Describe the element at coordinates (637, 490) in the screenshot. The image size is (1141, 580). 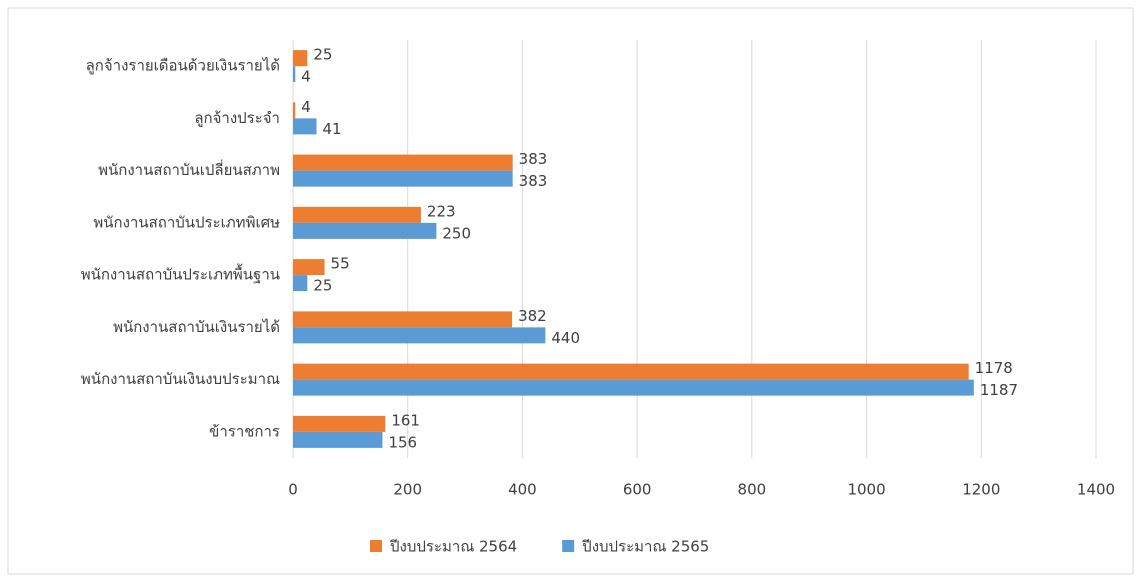
I see `x-tick-label: 600` at that location.